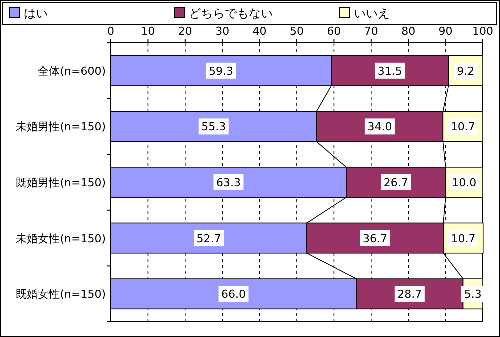  I want to click on data-label: 52.7, so click(209, 239).